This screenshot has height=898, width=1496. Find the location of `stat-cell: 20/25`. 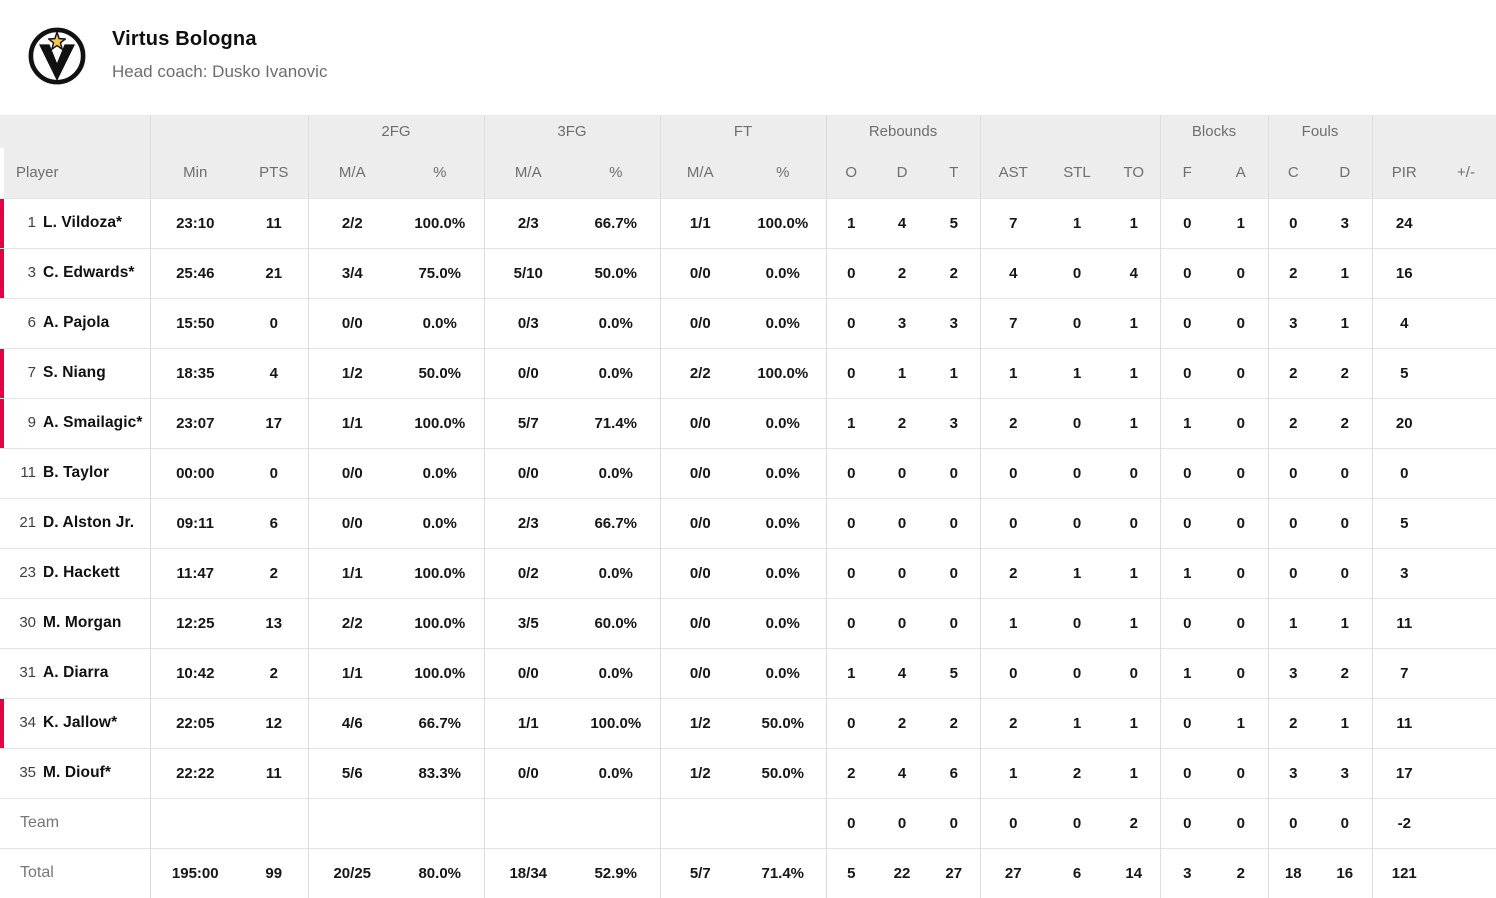

stat-cell: 20/25 is located at coordinates (352, 873).